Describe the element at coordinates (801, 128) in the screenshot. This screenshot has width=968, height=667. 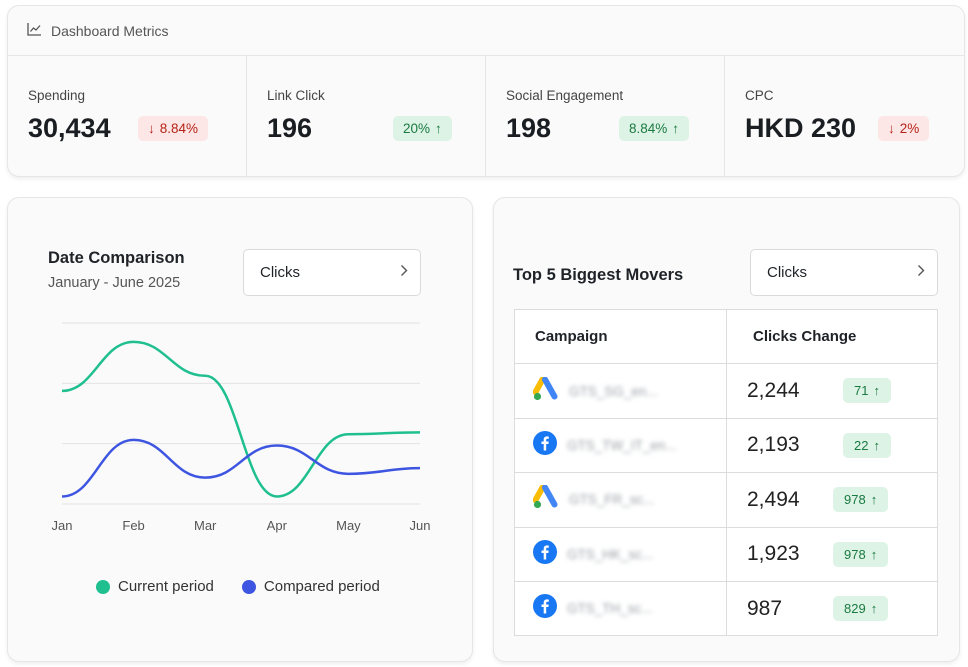
I see `metric-value: HKD 230` at that location.